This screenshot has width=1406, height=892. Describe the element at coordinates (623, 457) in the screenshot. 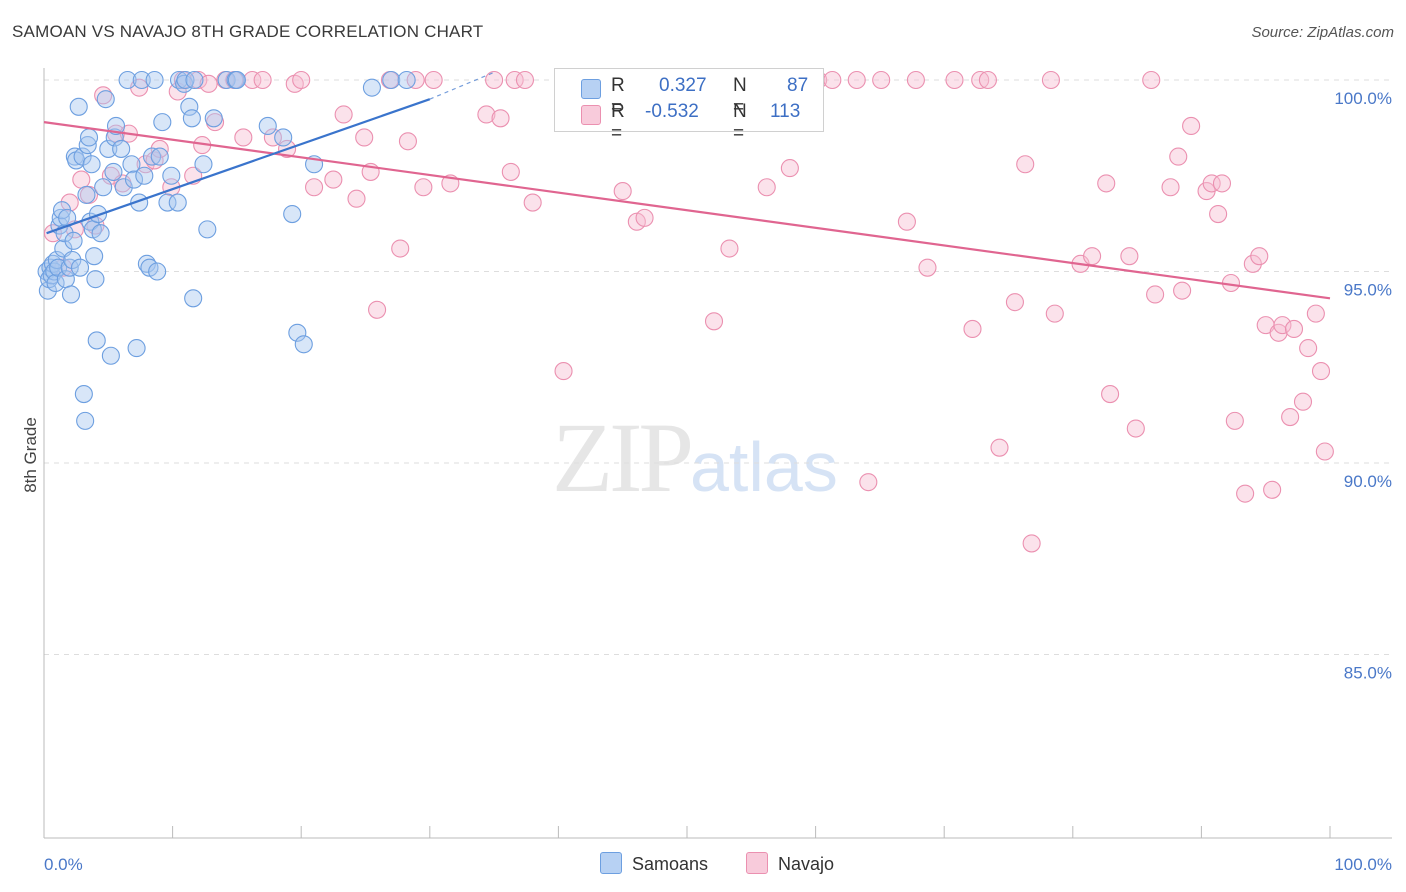

I see `watermark-zip: ZIP` at that location.